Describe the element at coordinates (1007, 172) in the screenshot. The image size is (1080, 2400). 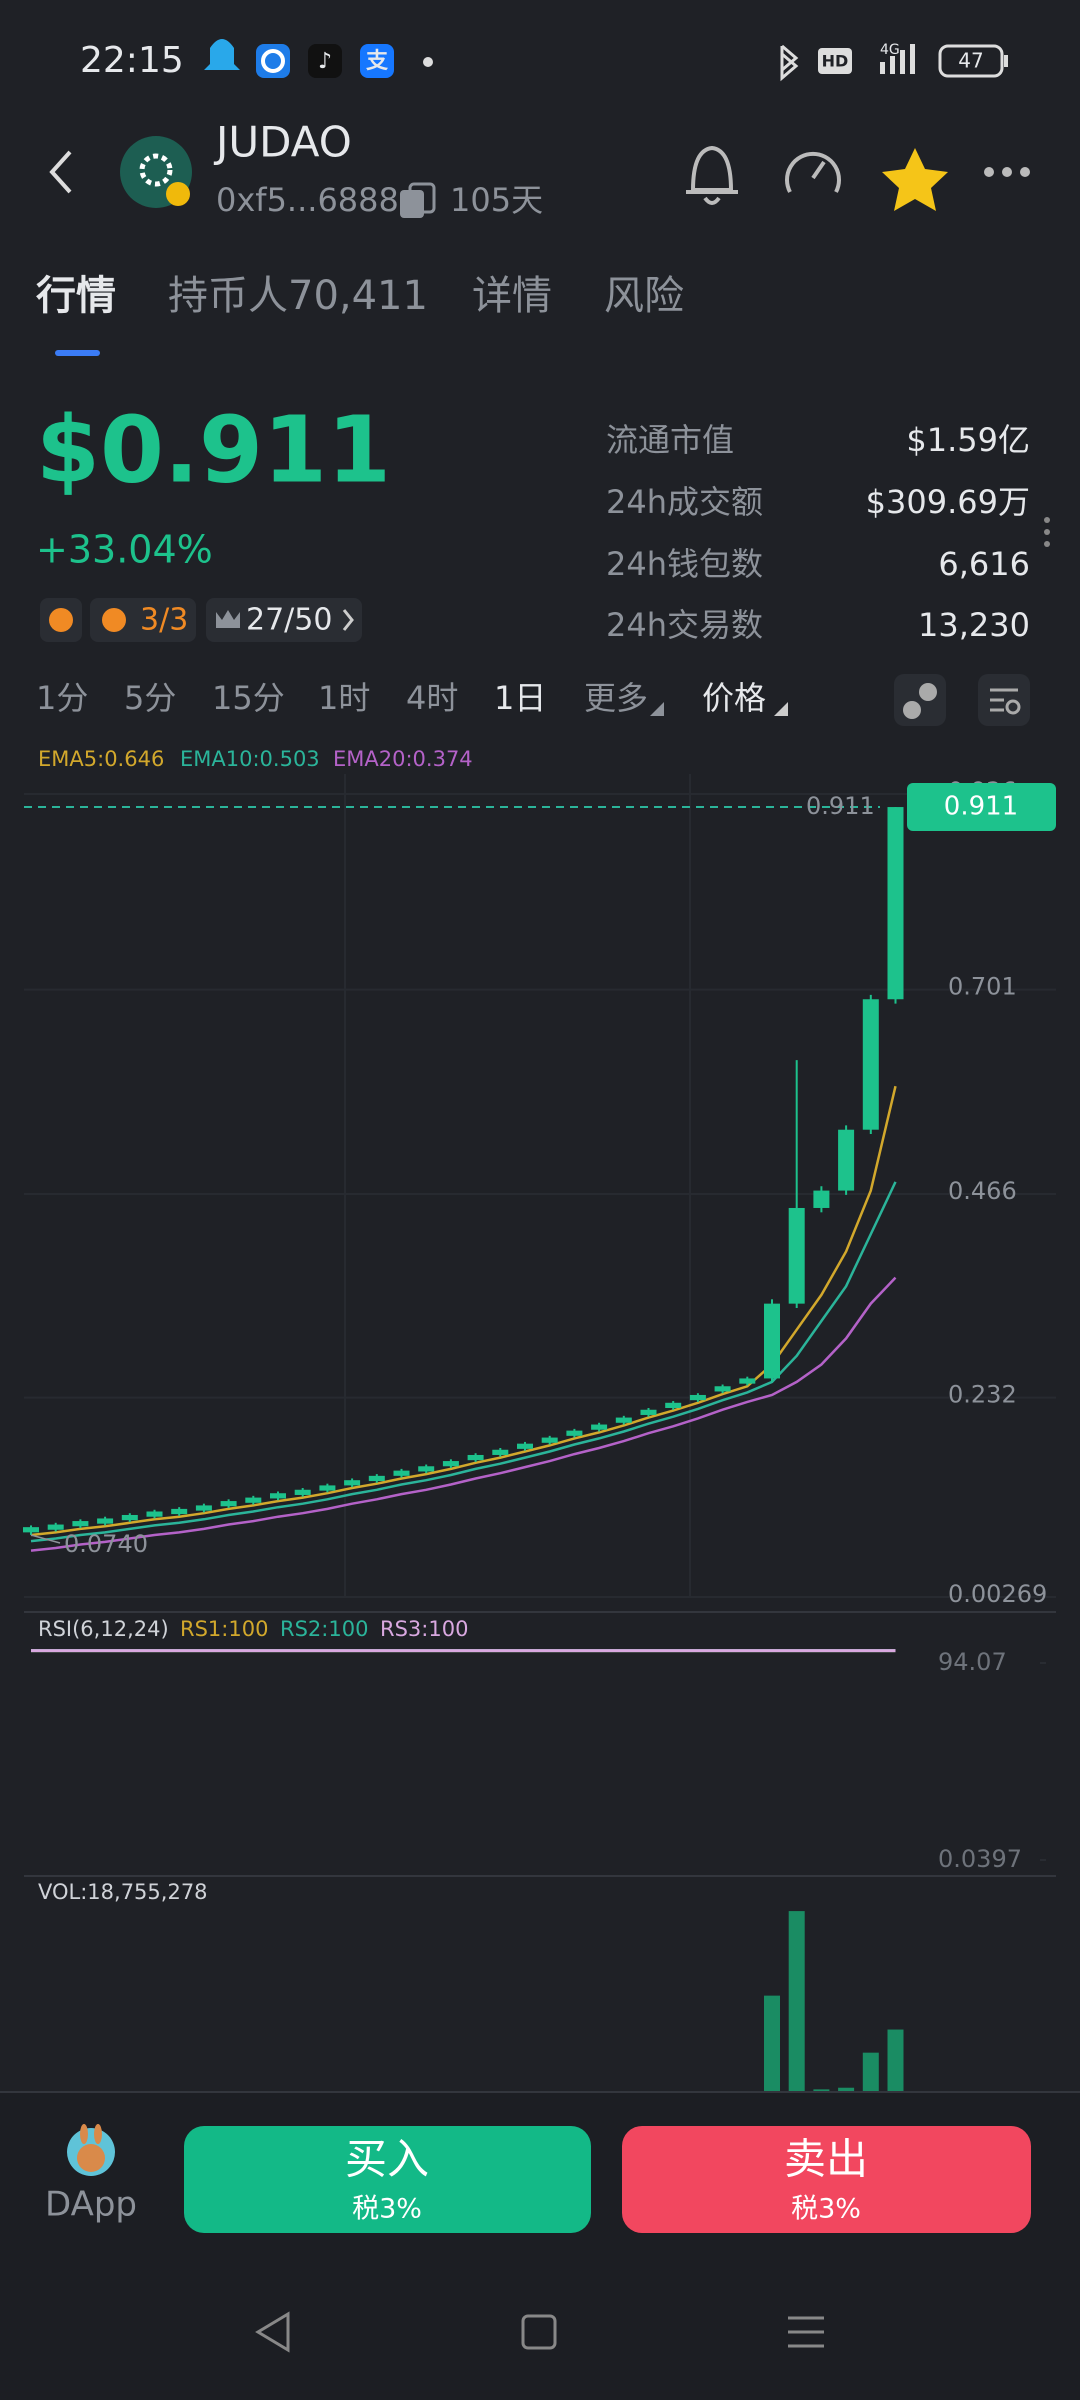
I see `more-button` at that location.